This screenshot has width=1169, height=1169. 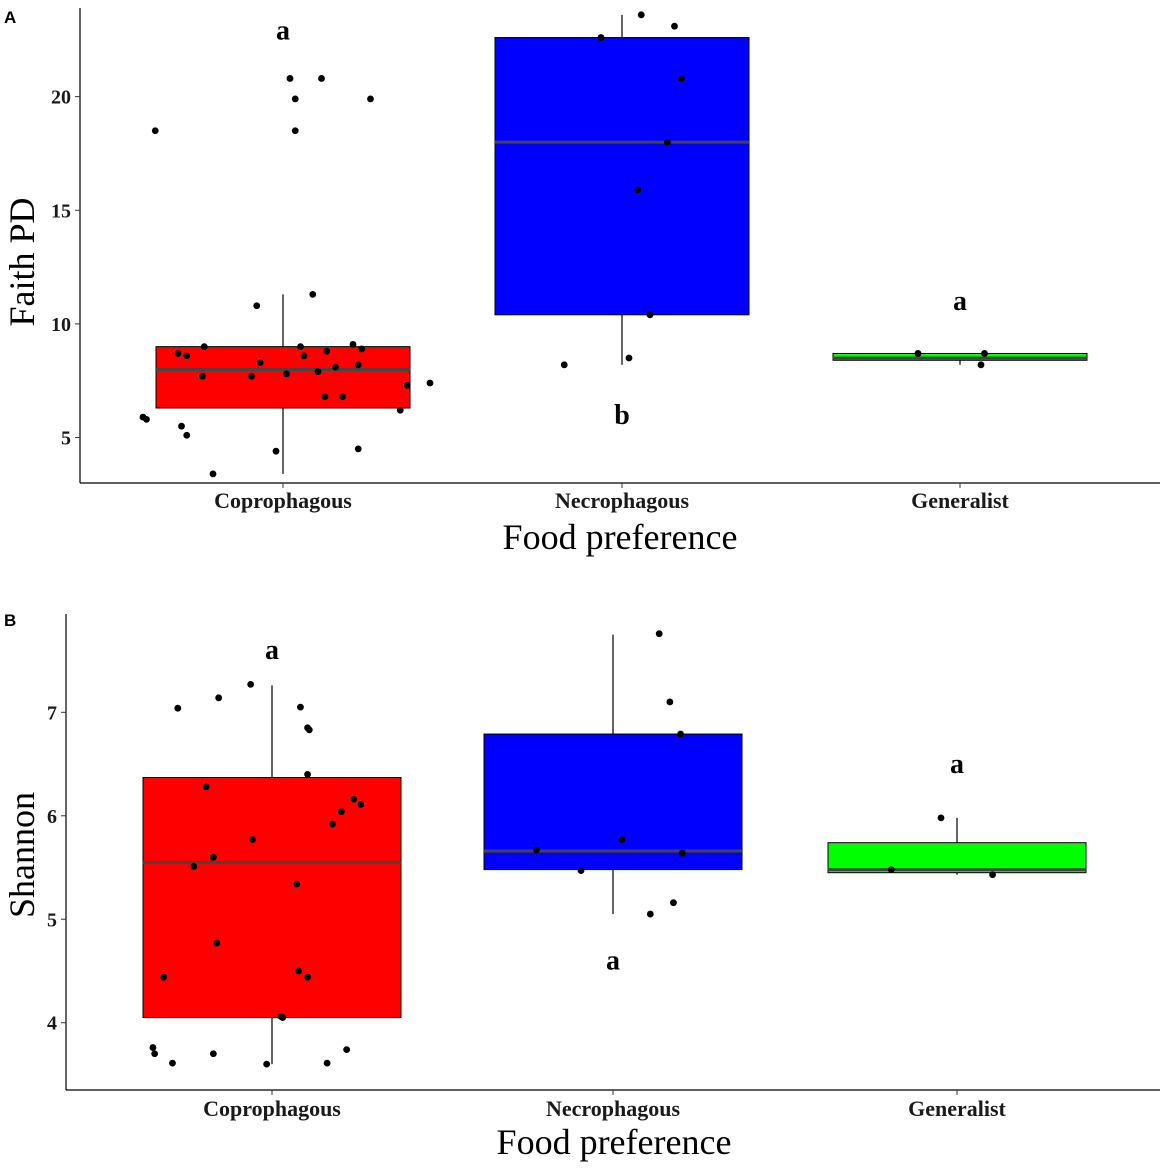 I want to click on y-tick-label: 4, so click(x=52, y=1024).